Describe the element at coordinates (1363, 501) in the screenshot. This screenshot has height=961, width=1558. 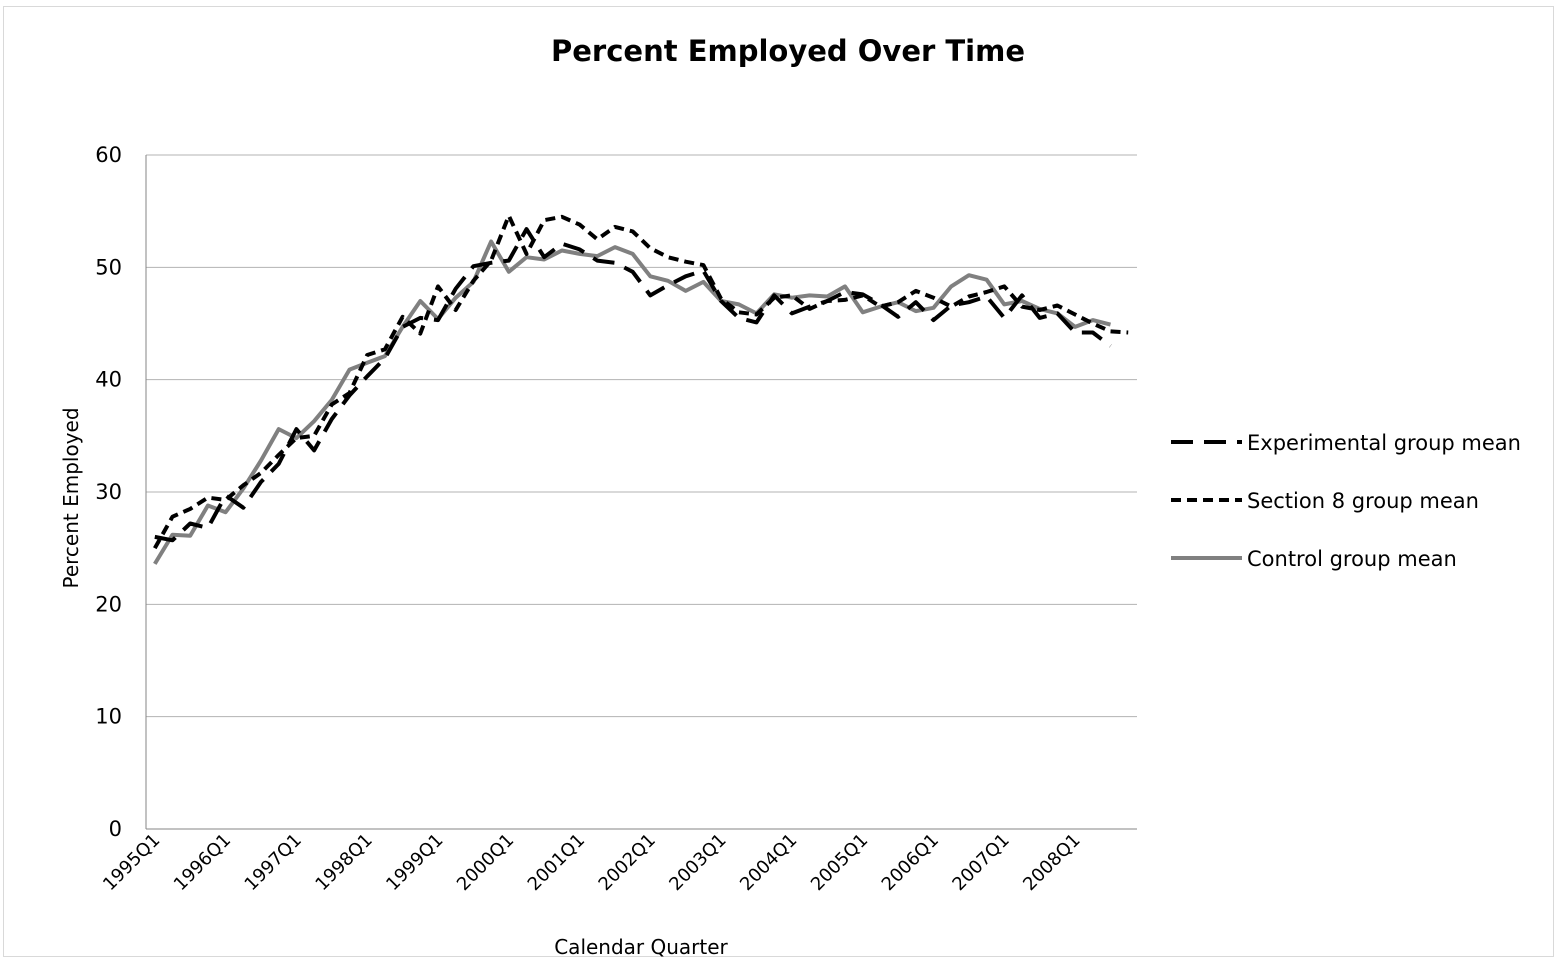
I see `legend-label: Section 8 group mean` at that location.